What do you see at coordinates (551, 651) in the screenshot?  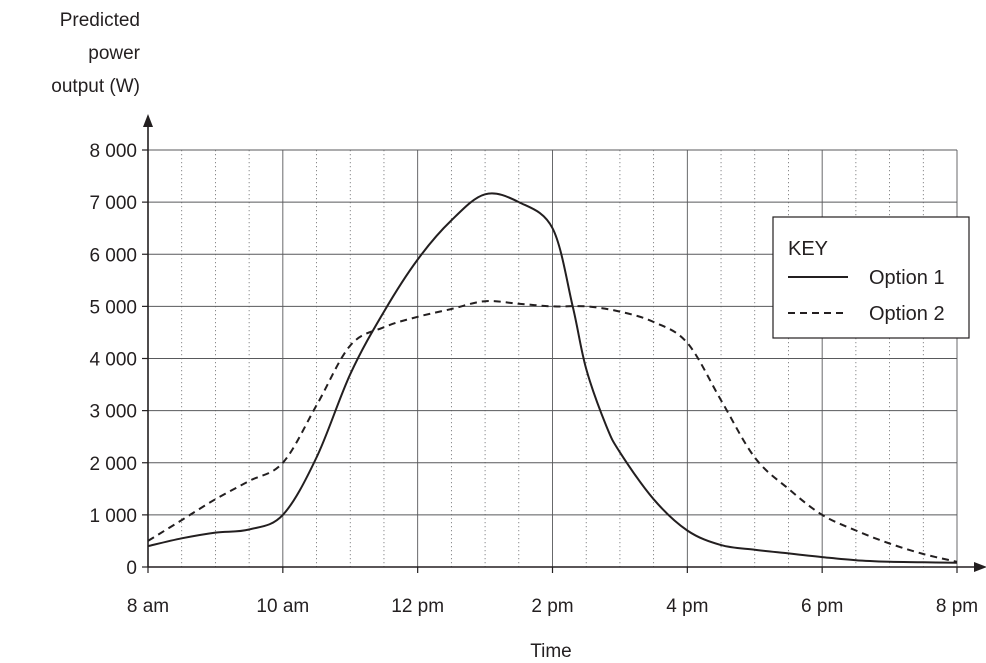 I see `x-axis-title: Time` at bounding box center [551, 651].